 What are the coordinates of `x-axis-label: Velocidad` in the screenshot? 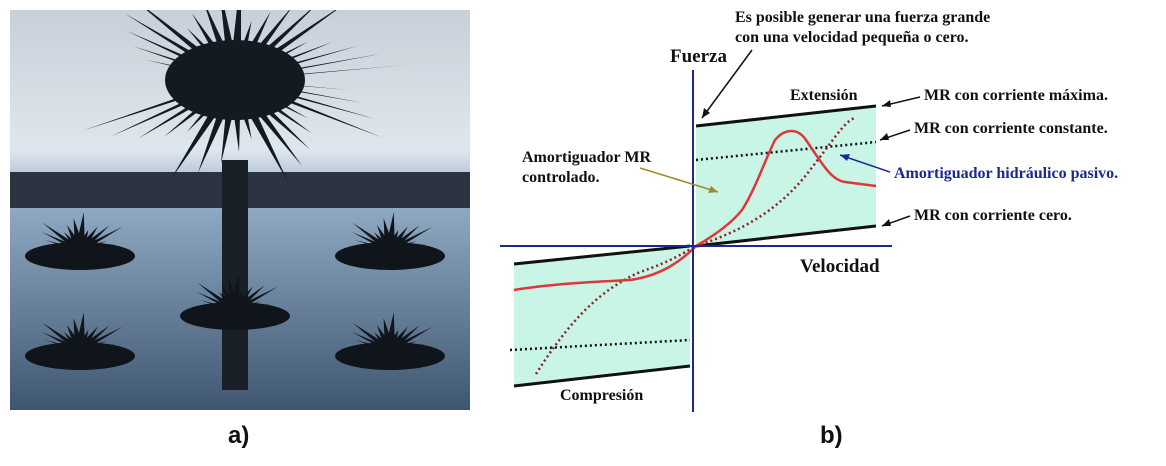 It's located at (840, 266).